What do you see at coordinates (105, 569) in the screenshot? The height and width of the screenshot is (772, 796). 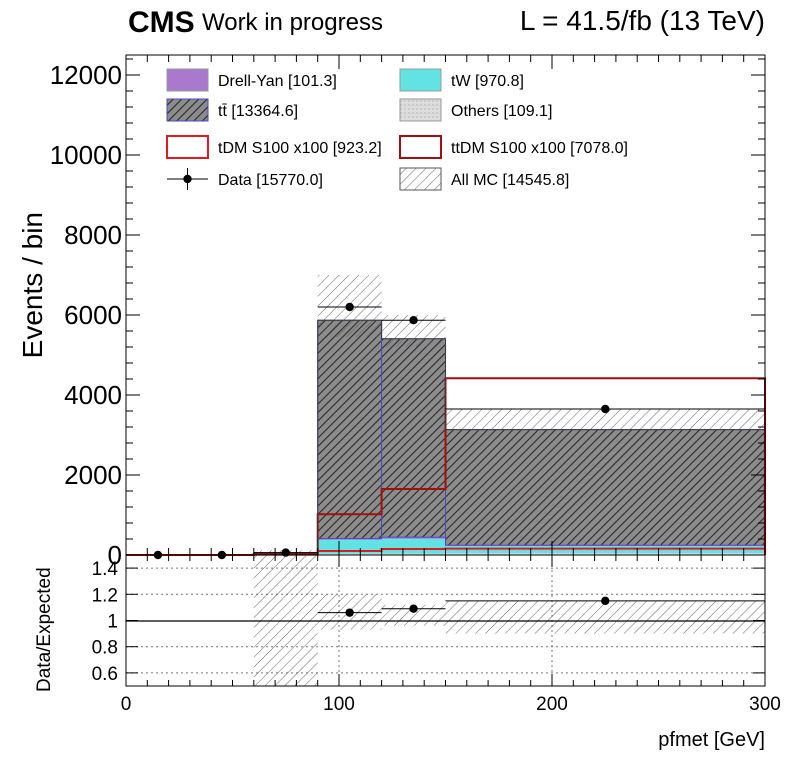 I see `ratio-ytick-label-4: 1.4` at bounding box center [105, 569].